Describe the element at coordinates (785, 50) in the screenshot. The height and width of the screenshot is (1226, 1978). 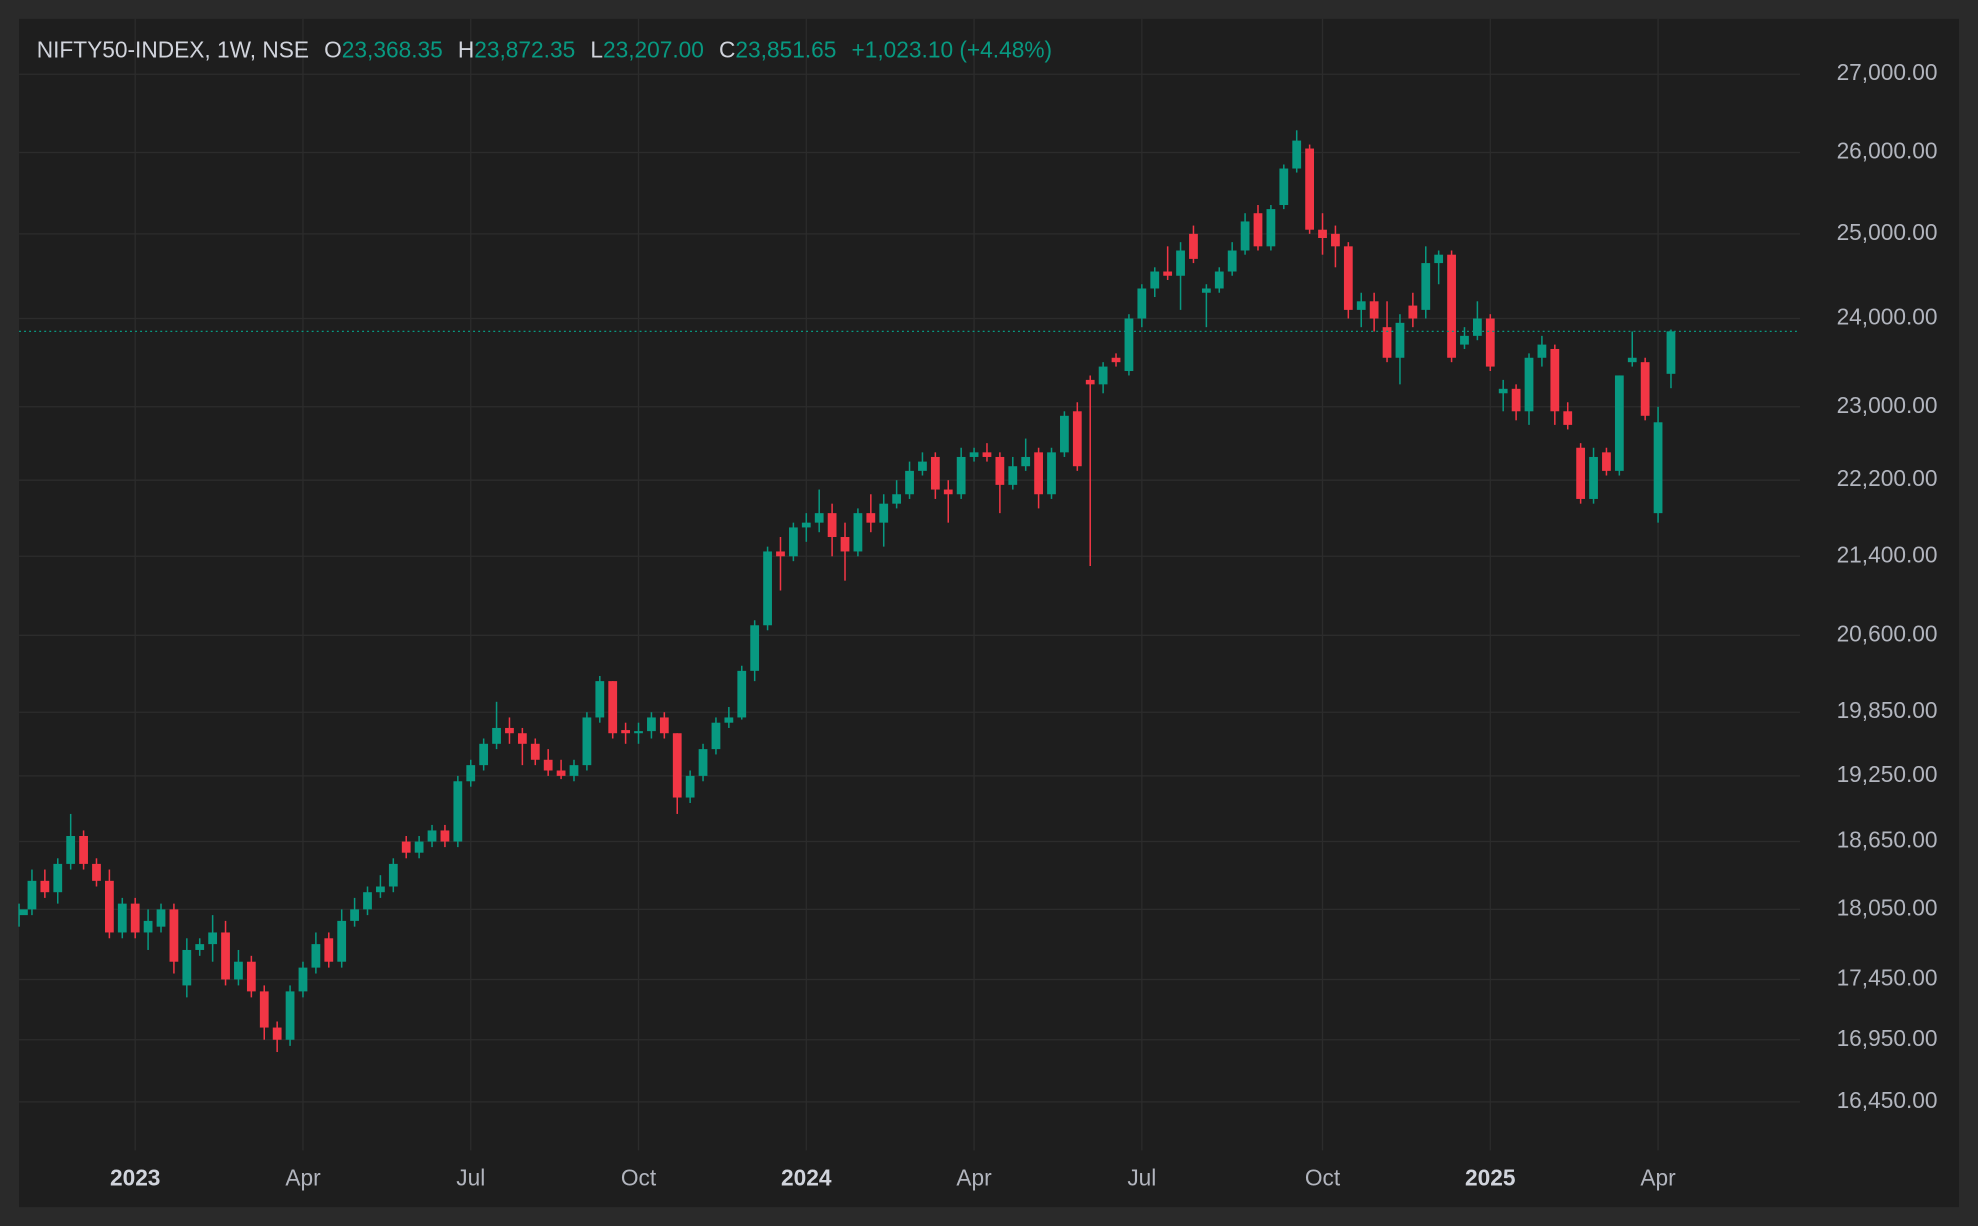
I see `legend-value: 23,851.65` at that location.